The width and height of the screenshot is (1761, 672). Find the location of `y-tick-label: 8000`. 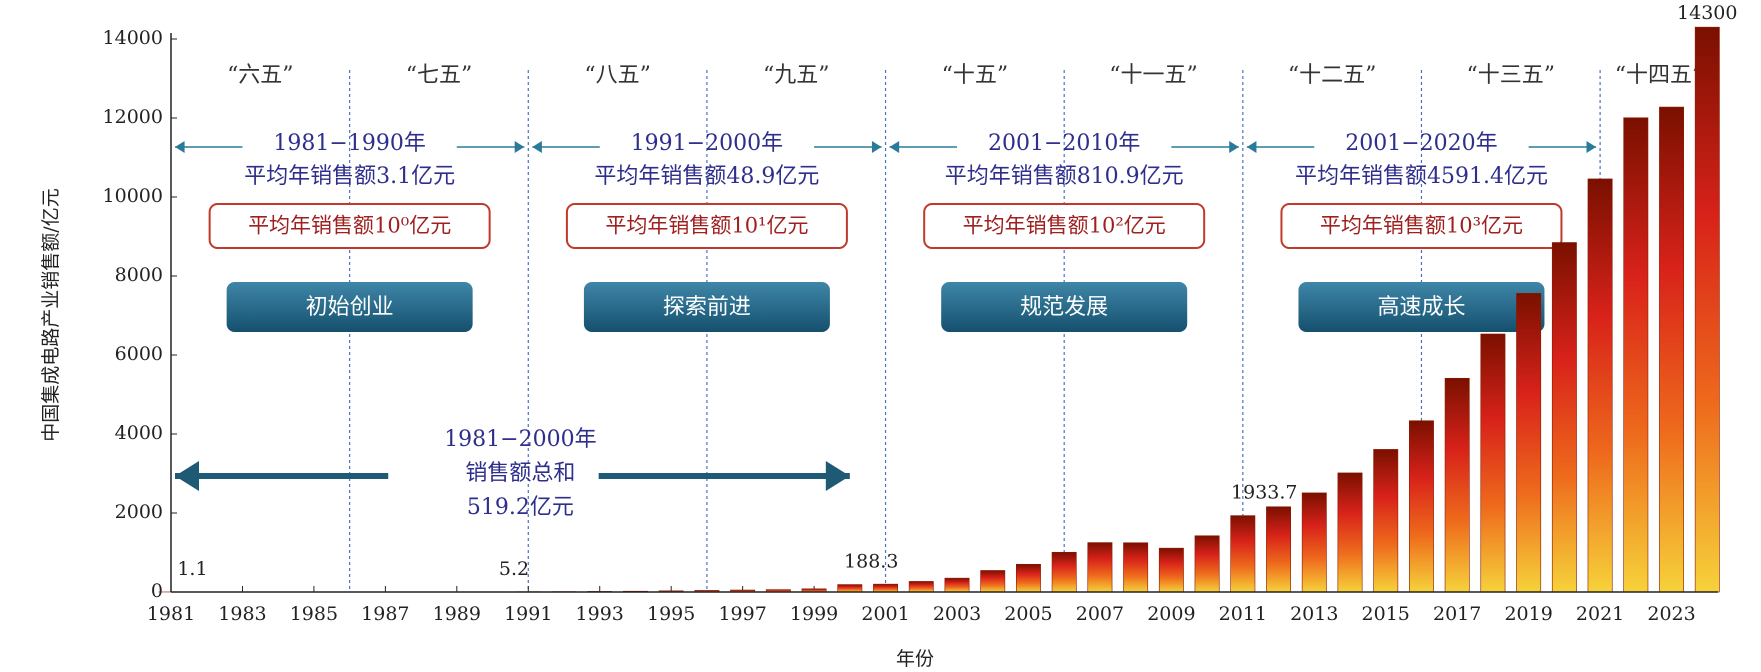

y-tick-label: 8000 is located at coordinates (139, 275).